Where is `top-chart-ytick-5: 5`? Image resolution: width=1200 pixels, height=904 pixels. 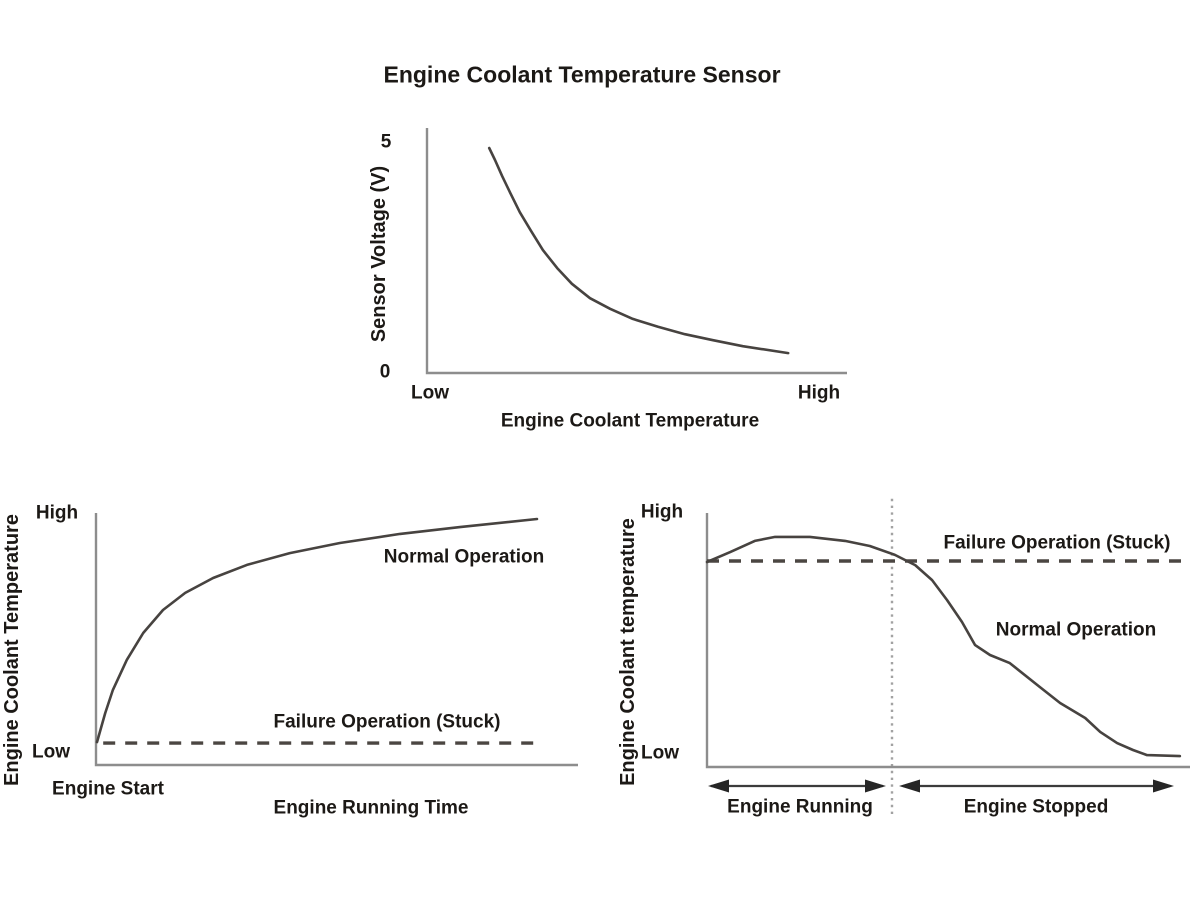
top-chart-ytick-5: 5 is located at coordinates (386, 142).